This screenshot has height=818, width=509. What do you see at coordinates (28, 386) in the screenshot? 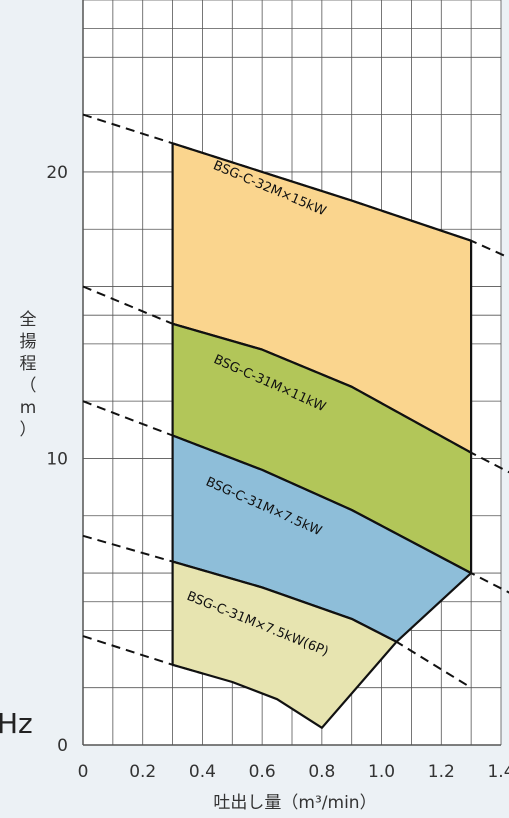
I see `y-label-char: （` at bounding box center [28, 386].